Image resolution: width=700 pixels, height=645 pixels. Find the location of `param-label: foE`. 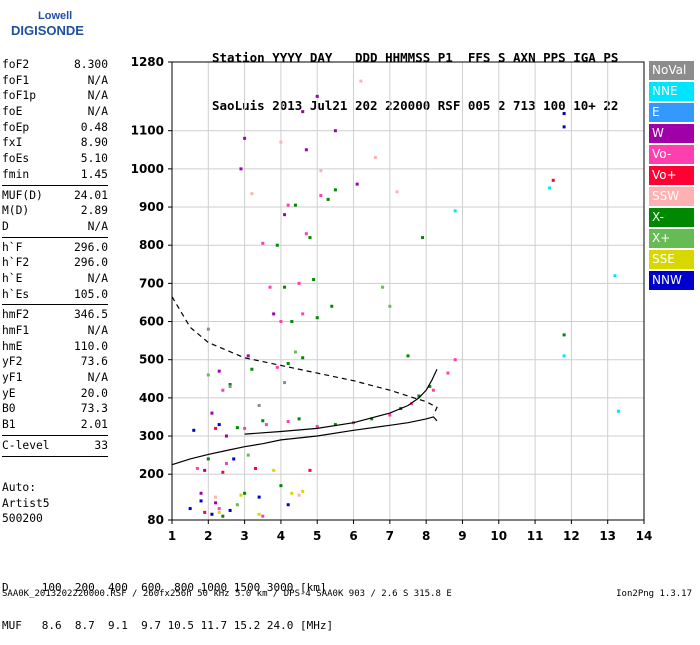

param-label: foE is located at coordinates (12, 112).